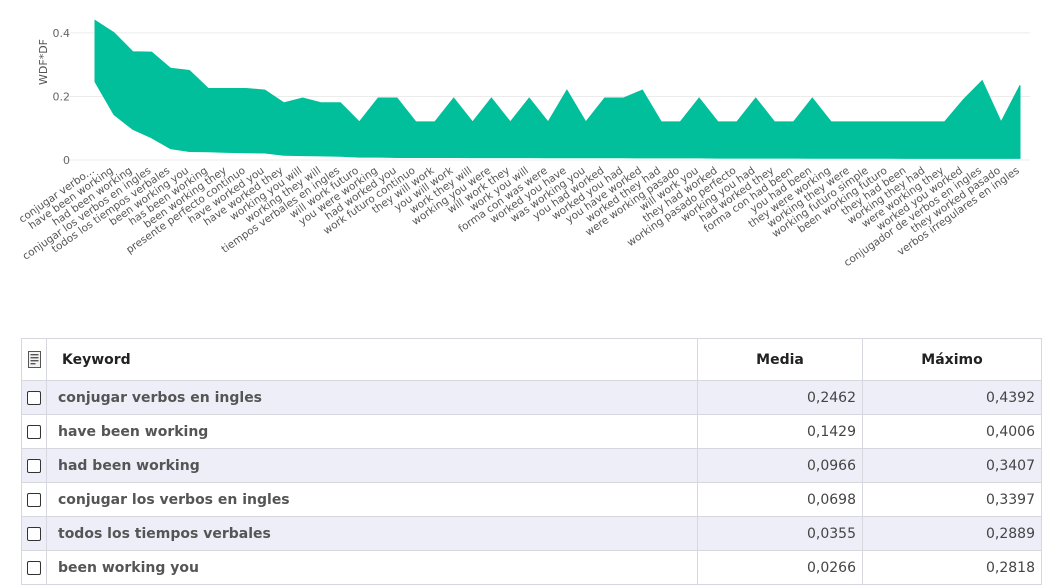 The image size is (1048, 585). Describe the element at coordinates (952, 431) in the screenshot. I see `maximo-cell: 0,4006` at that location.